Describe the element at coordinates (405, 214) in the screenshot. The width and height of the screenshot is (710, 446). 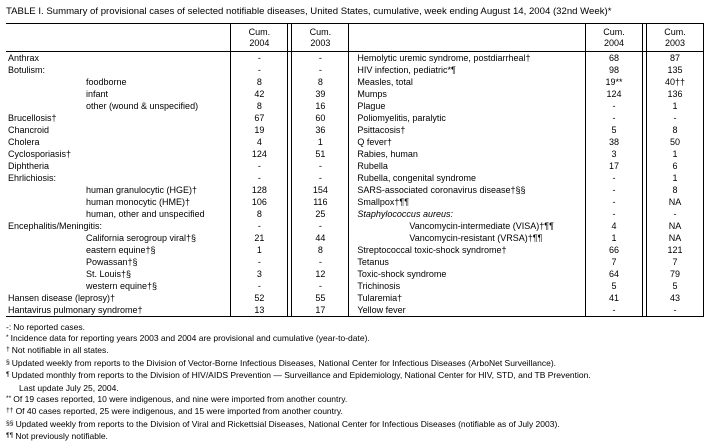
I see `disease-name: Staphylococcus aureus:` at that location.